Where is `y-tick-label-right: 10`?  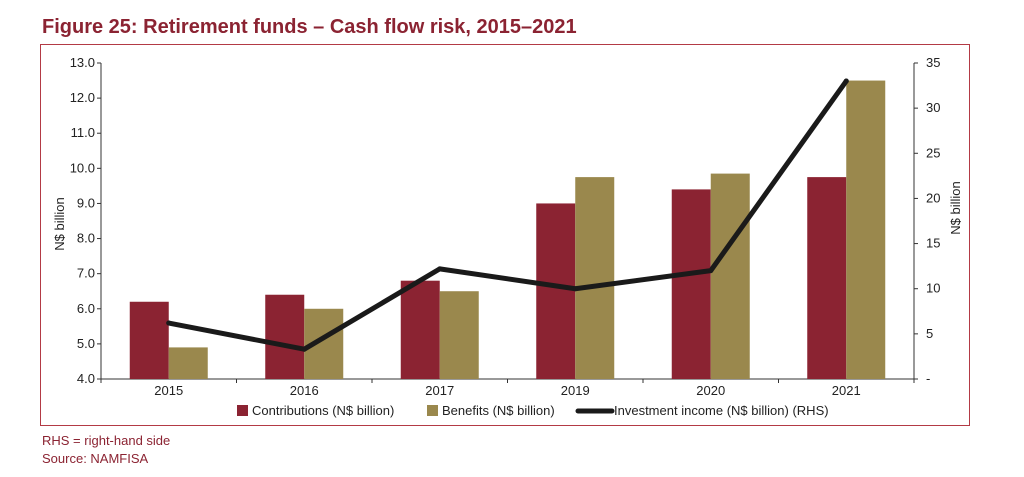 y-tick-label-right: 10 is located at coordinates (933, 288).